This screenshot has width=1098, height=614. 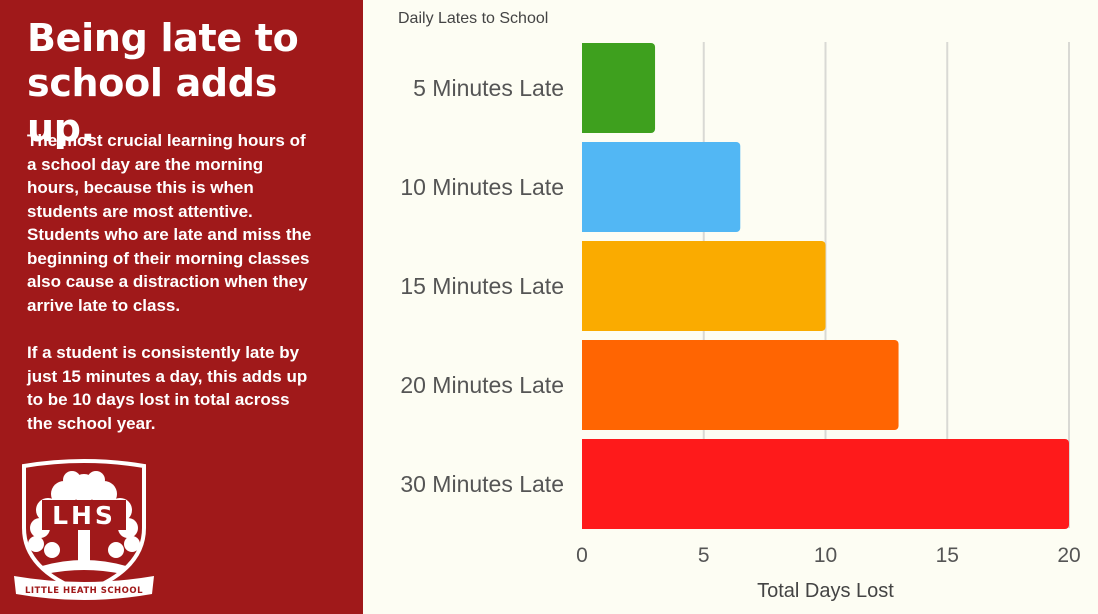 I want to click on x-tick-label: 10, so click(x=825, y=555).